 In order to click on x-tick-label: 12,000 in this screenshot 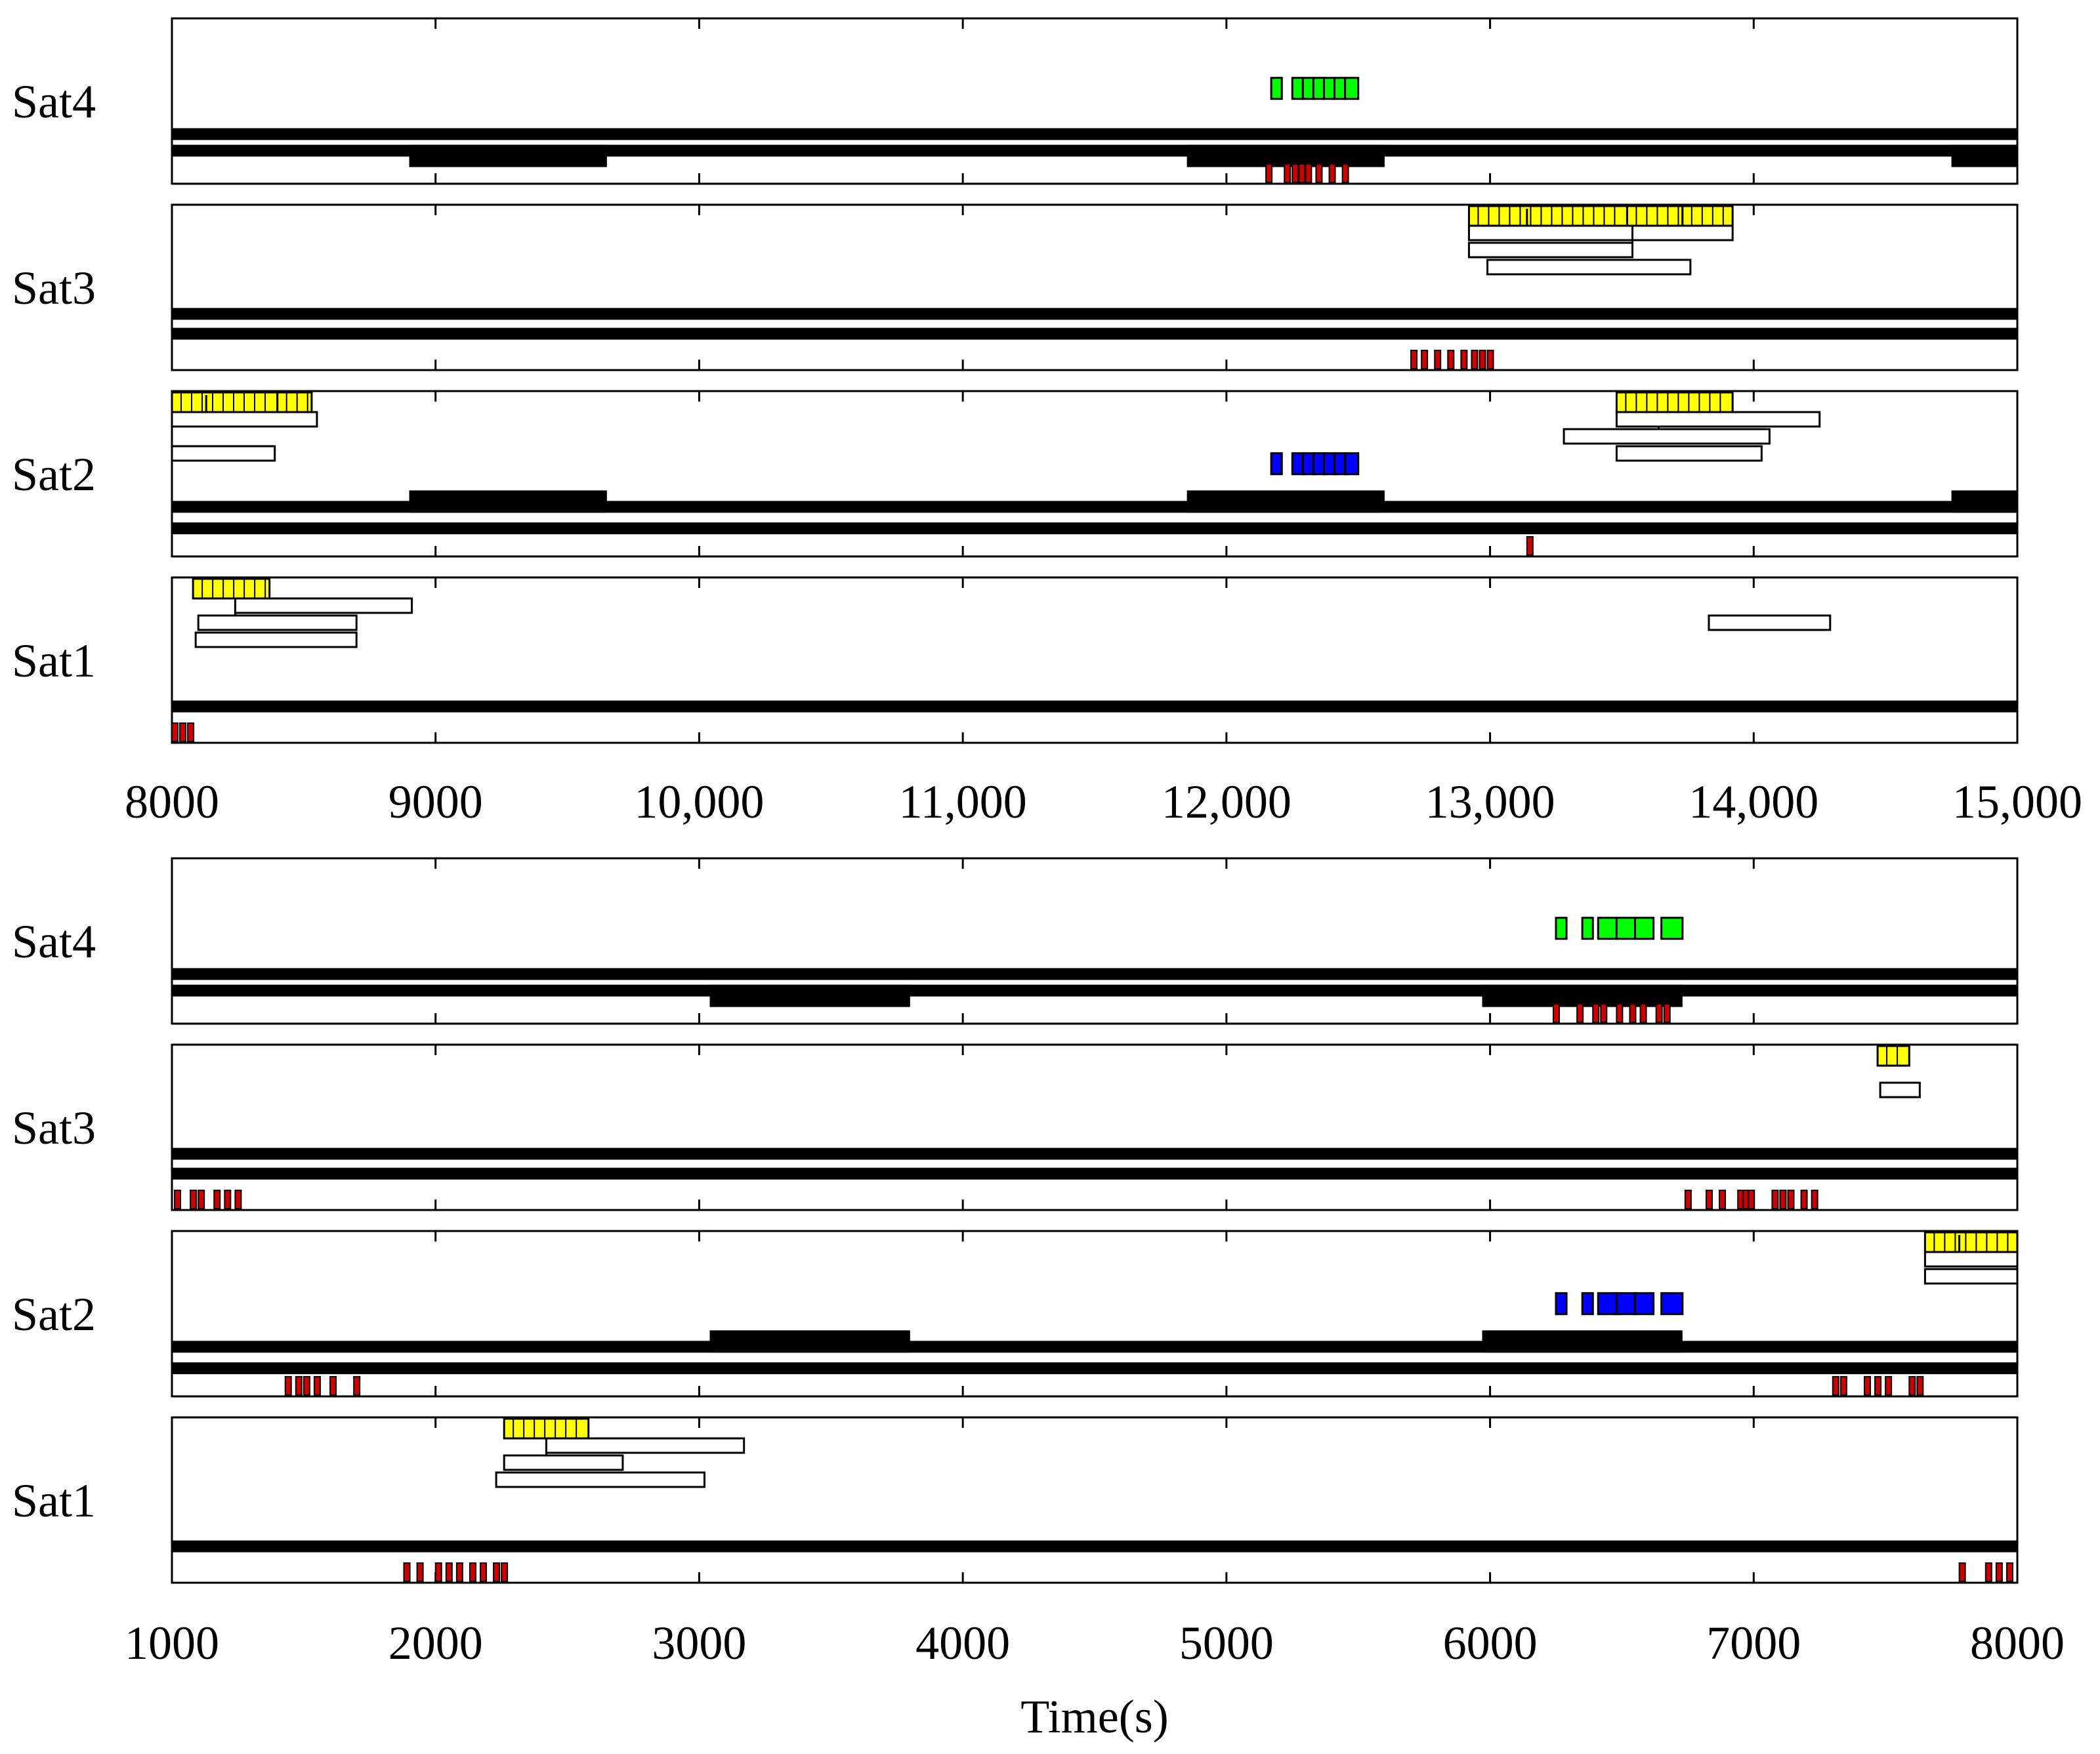, I will do `click(1227, 802)`.